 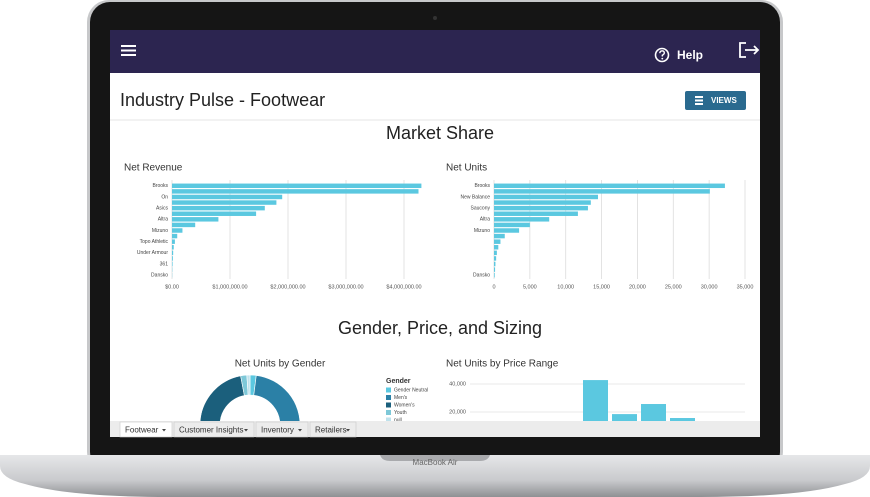 I want to click on x-tick-label: 5,000, so click(x=530, y=287).